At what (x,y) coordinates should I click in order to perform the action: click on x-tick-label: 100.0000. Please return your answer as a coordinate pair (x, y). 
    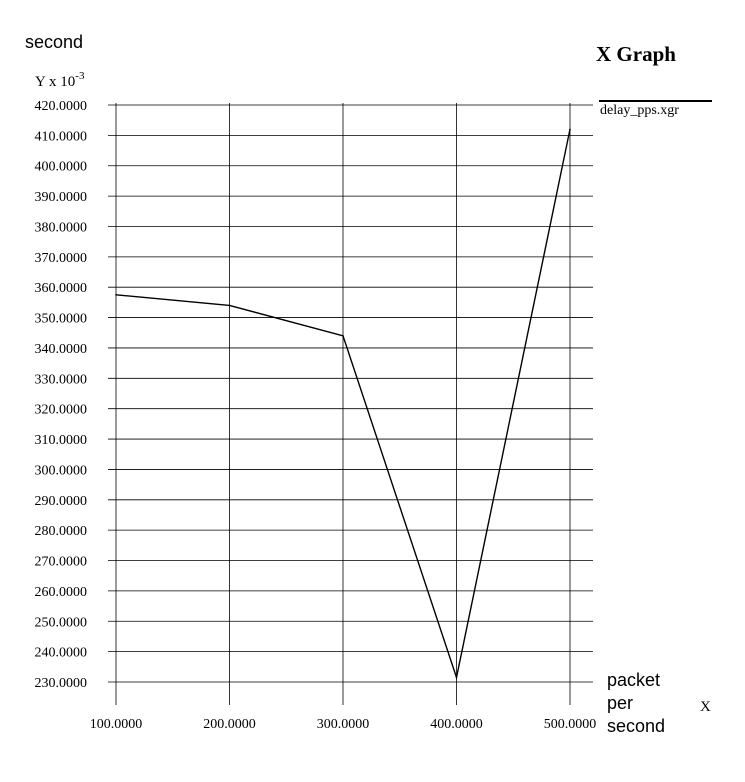
    Looking at the image, I should click on (116, 724).